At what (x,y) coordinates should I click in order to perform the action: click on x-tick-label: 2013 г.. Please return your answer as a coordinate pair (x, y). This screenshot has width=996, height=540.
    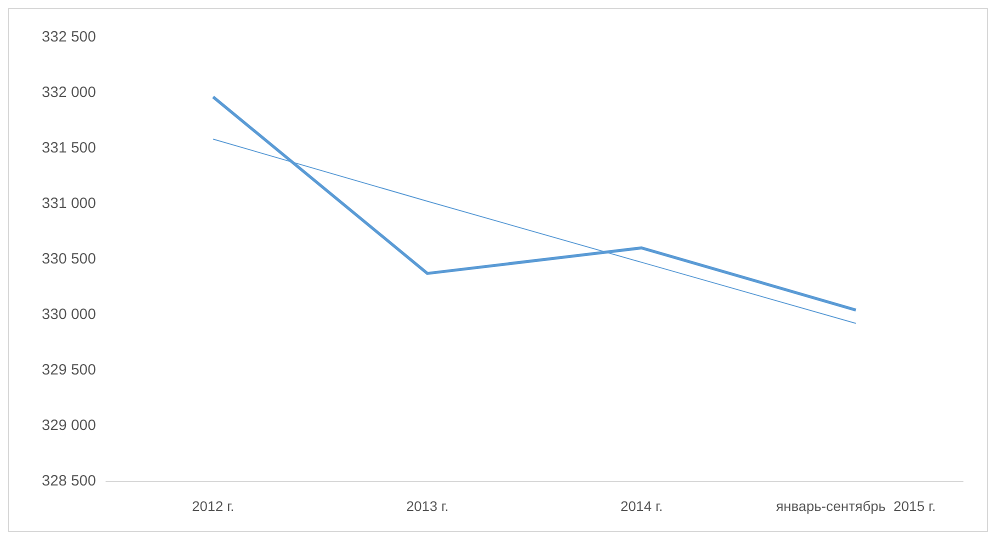
    Looking at the image, I should click on (427, 506).